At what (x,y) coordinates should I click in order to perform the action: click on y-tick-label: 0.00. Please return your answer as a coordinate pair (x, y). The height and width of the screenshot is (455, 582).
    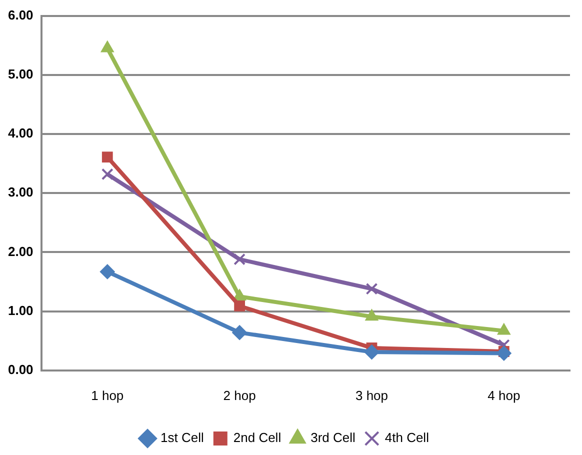
    Looking at the image, I should click on (21, 369).